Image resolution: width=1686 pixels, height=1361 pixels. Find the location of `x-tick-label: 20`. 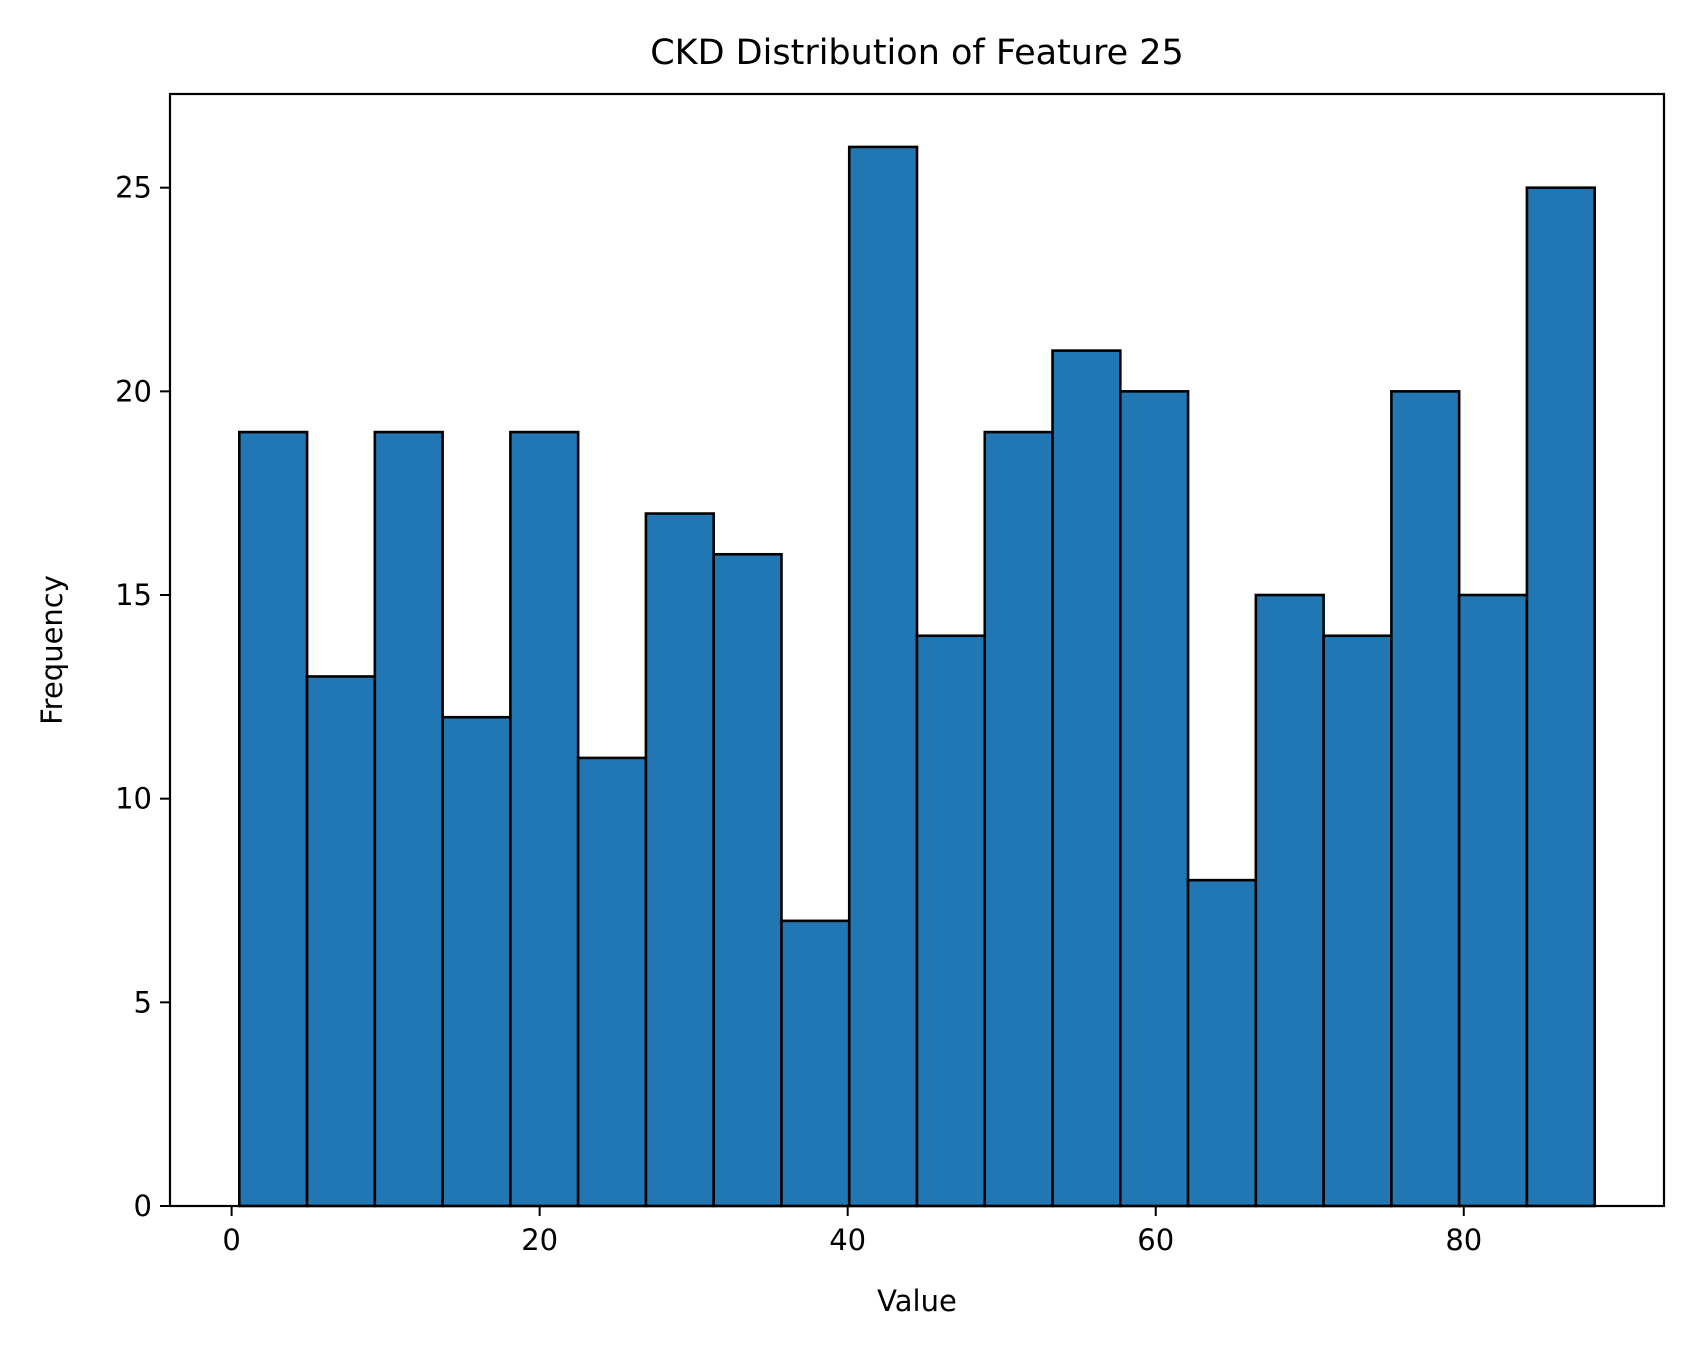

x-tick-label: 20 is located at coordinates (539, 1240).